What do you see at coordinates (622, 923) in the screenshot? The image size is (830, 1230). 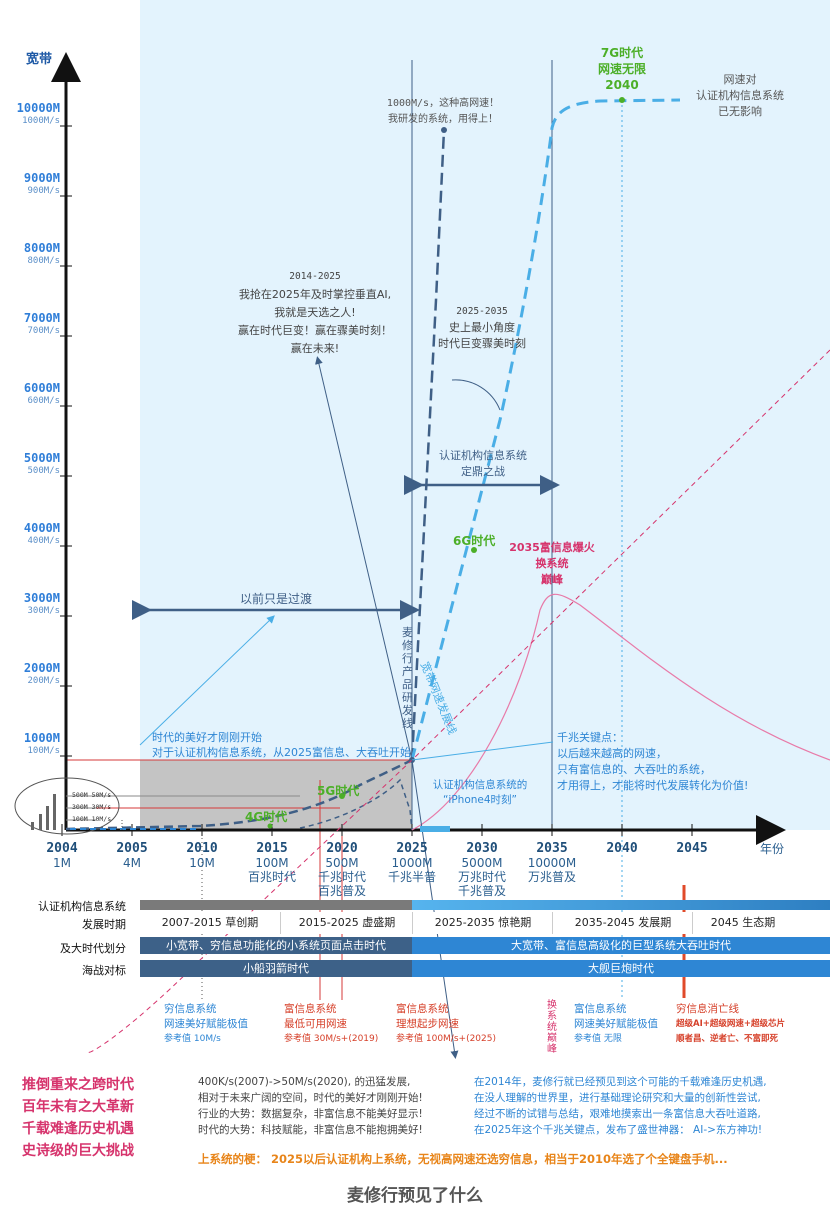 I see `phase-development: 2035-2045 发展期` at bounding box center [622, 923].